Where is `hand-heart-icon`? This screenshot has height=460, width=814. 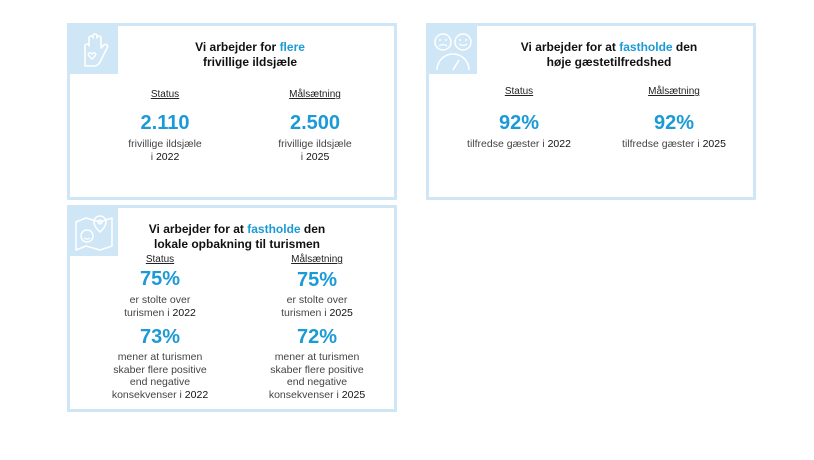 hand-heart-icon is located at coordinates (94, 50).